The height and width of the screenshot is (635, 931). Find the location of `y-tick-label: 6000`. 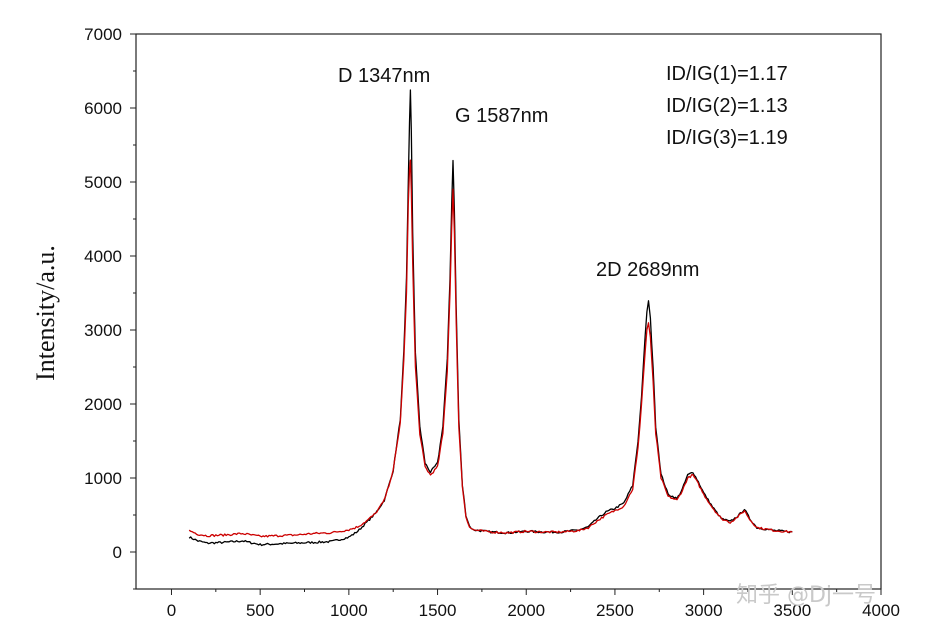

y-tick-label: 6000 is located at coordinates (103, 108).